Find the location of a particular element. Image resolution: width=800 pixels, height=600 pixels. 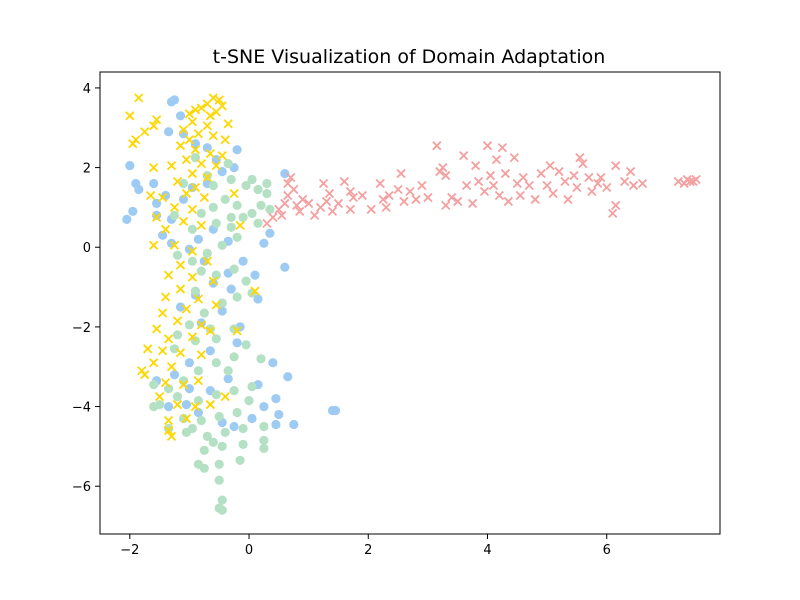

x-axis: −2 0 2 4 6 is located at coordinates (365, 546).